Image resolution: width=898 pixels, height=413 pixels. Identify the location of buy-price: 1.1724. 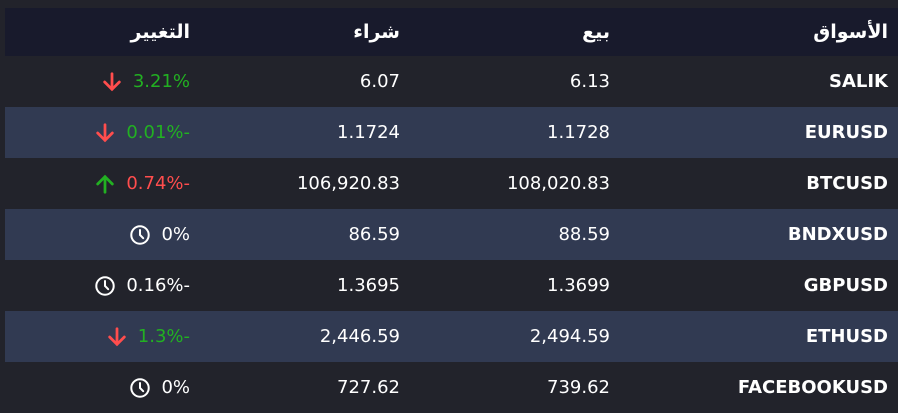
(368, 132).